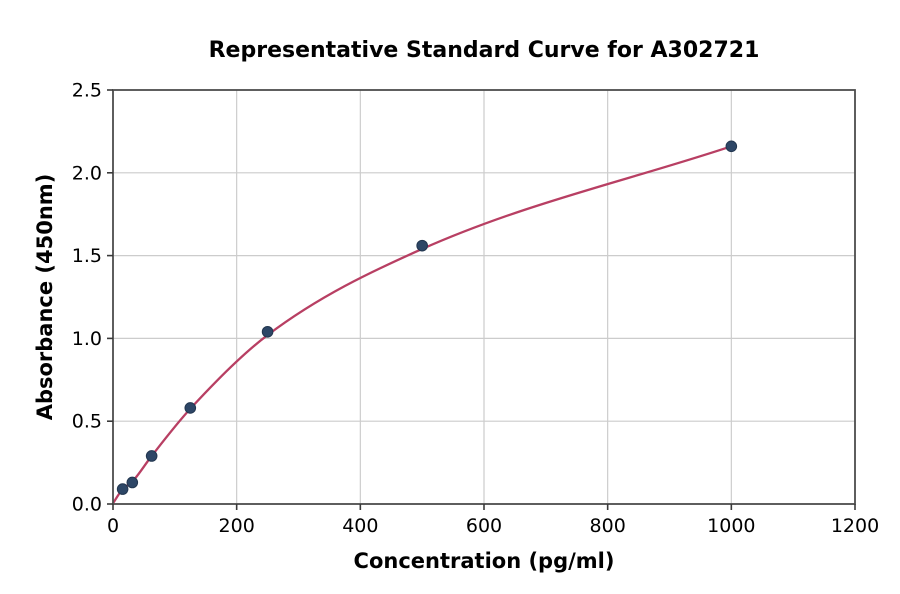 The image size is (900, 594). Describe the element at coordinates (87, 91) in the screenshot. I see `y-tick-label: 2.5` at that location.